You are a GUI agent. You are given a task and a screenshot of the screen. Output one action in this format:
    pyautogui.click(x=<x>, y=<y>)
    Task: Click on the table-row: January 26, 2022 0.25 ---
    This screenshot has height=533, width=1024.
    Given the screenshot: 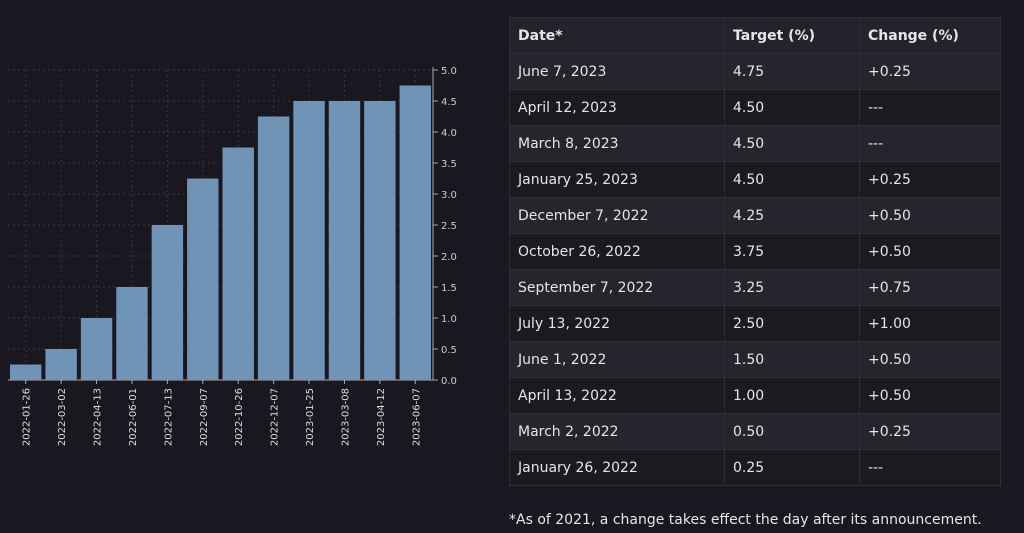 What is the action you would take?
    pyautogui.click(x=755, y=467)
    